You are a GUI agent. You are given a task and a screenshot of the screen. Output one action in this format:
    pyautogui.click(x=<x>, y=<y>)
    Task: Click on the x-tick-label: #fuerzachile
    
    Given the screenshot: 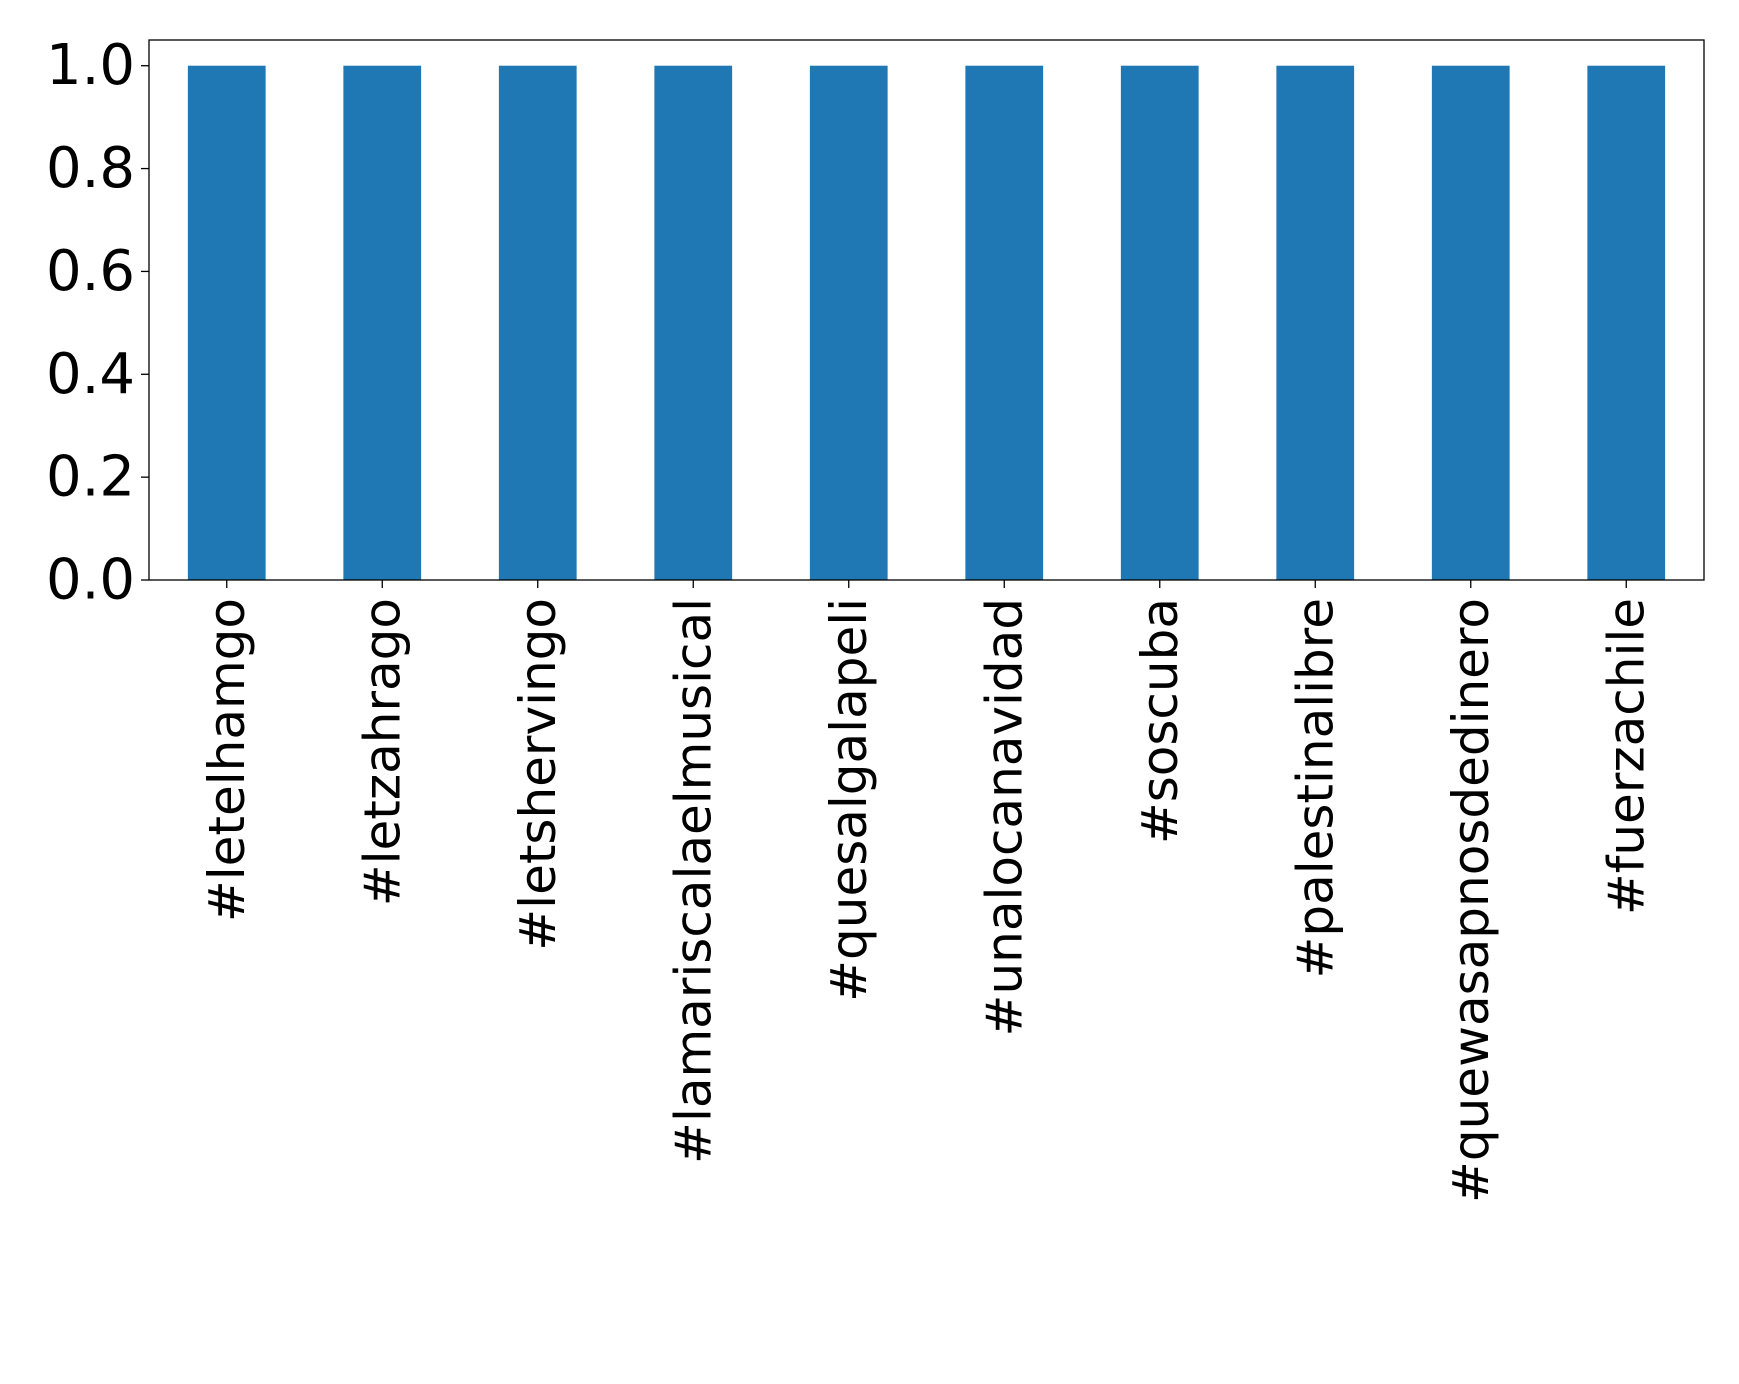 What is the action you would take?
    pyautogui.click(x=1626, y=756)
    